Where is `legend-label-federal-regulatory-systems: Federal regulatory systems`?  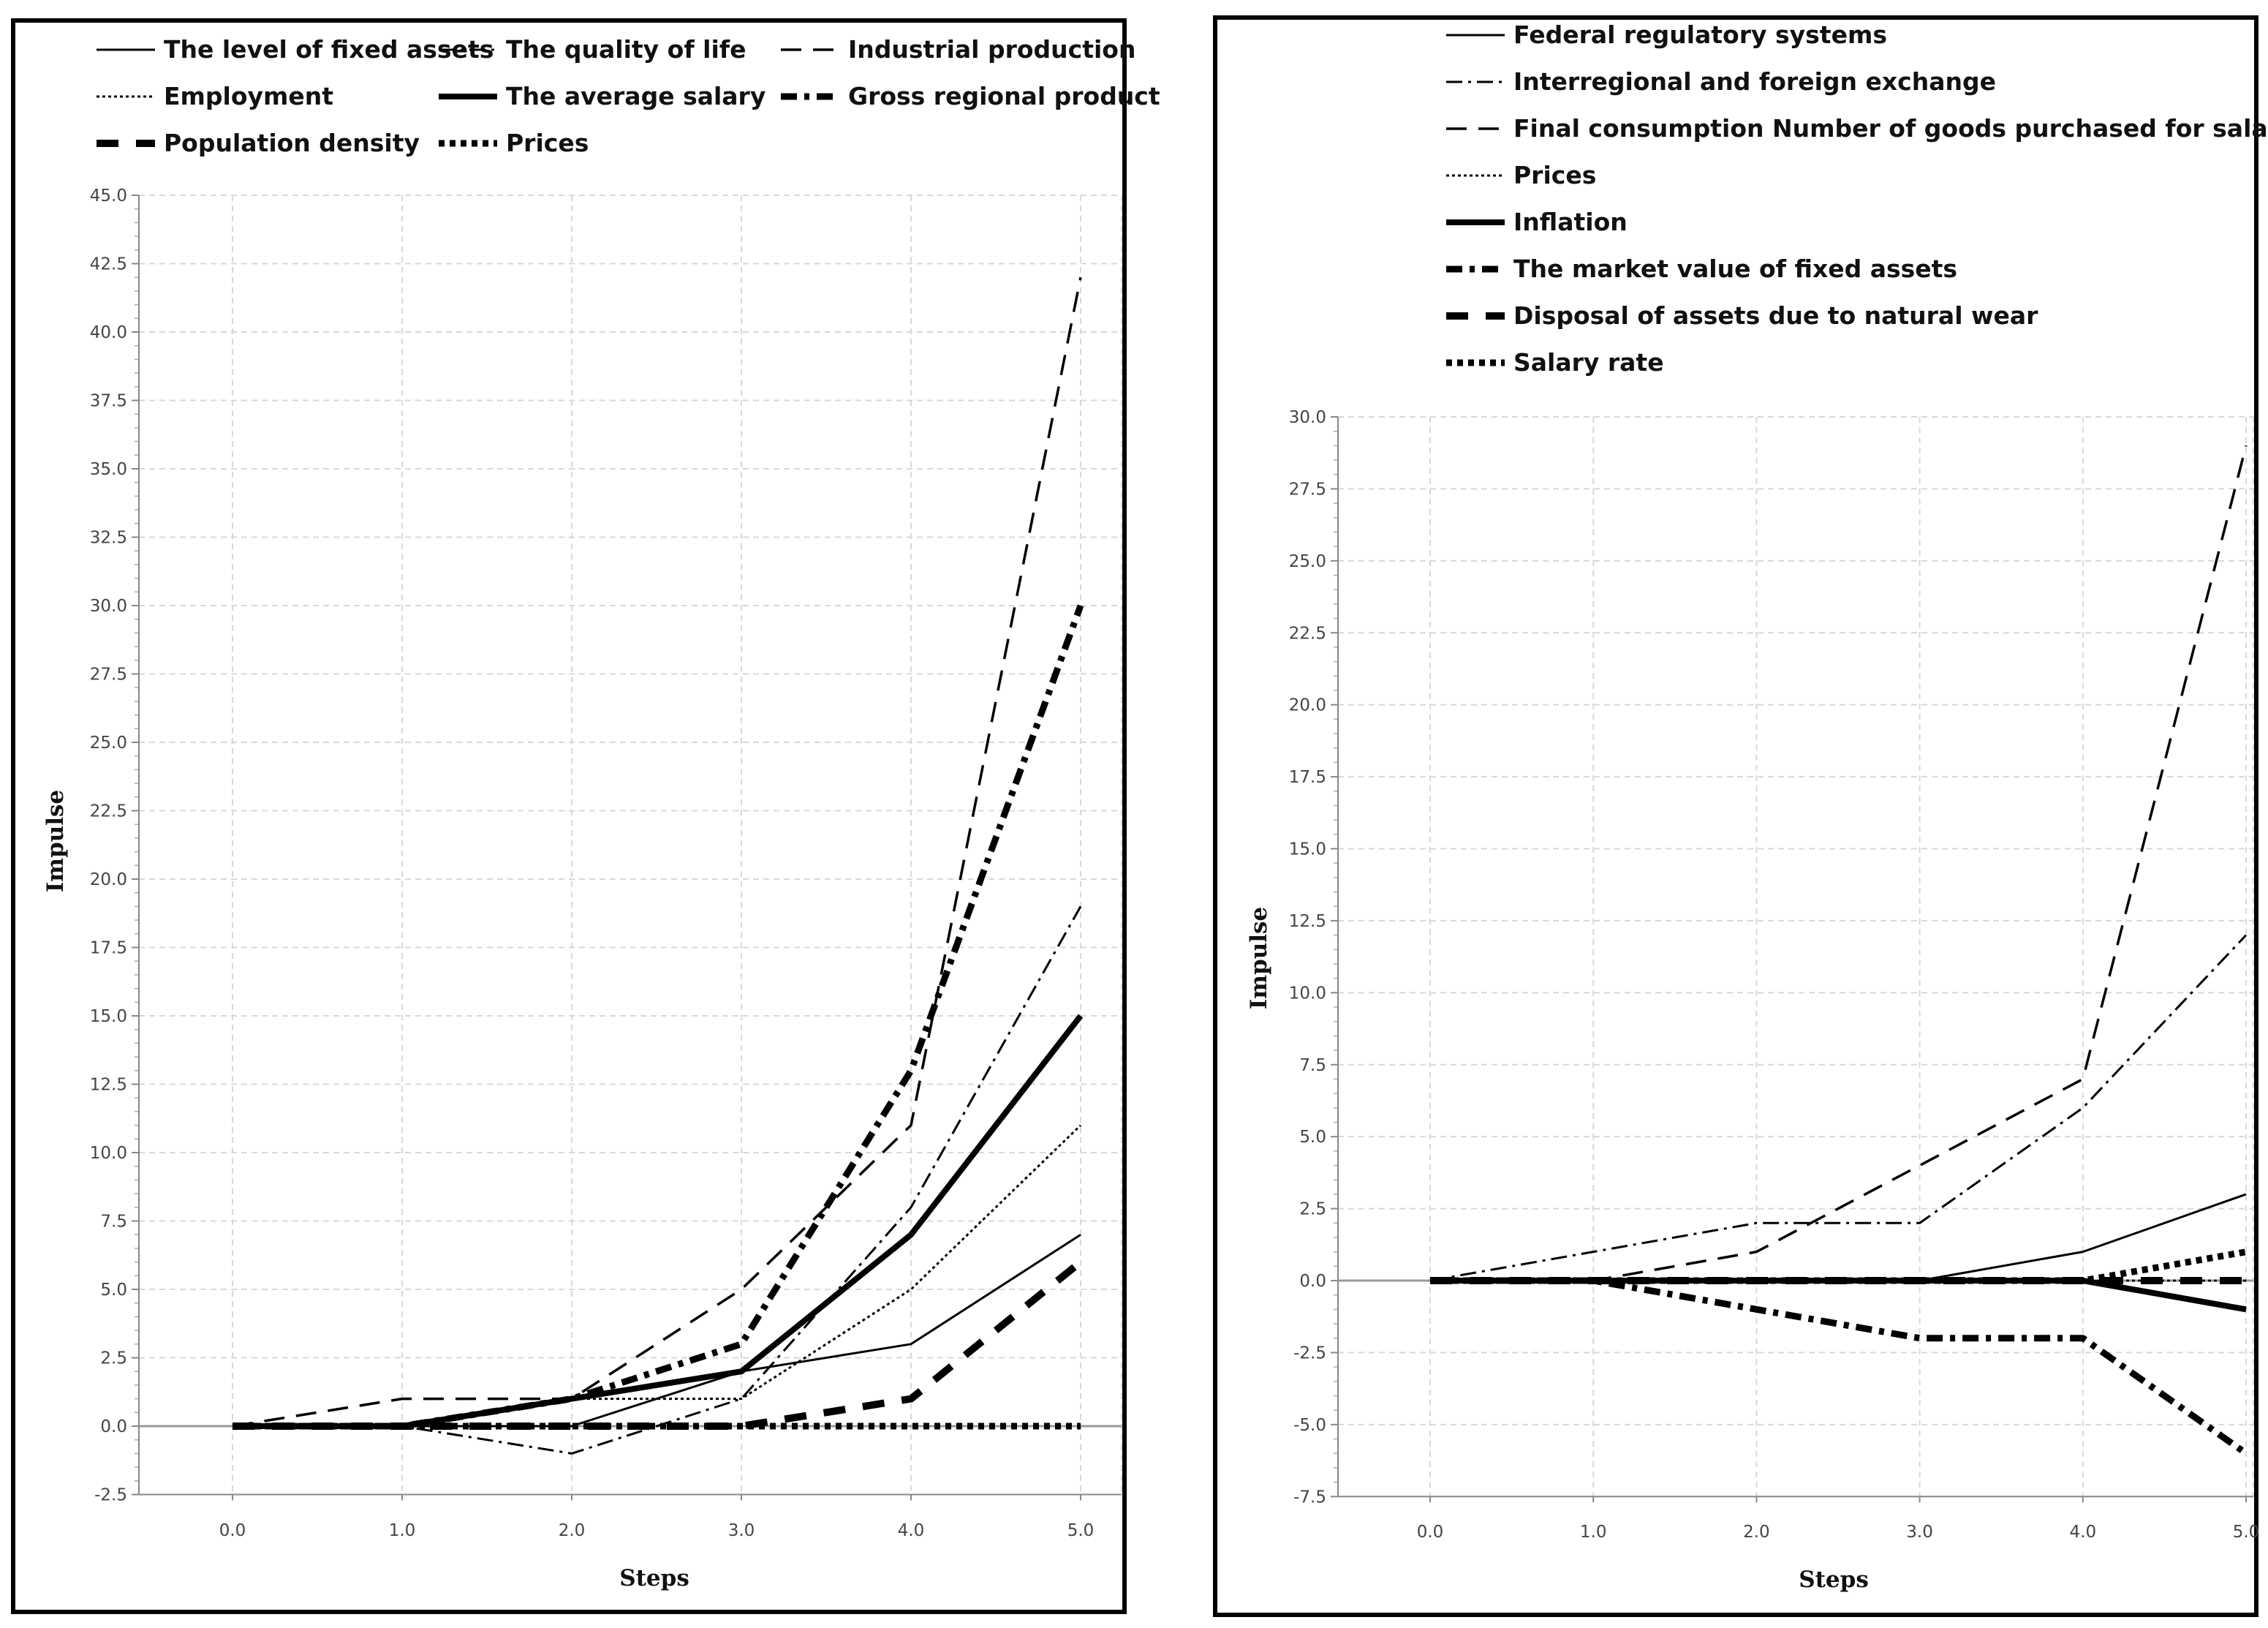 legend-label-federal-regulatory-systems: Federal regulatory systems is located at coordinates (1700, 34).